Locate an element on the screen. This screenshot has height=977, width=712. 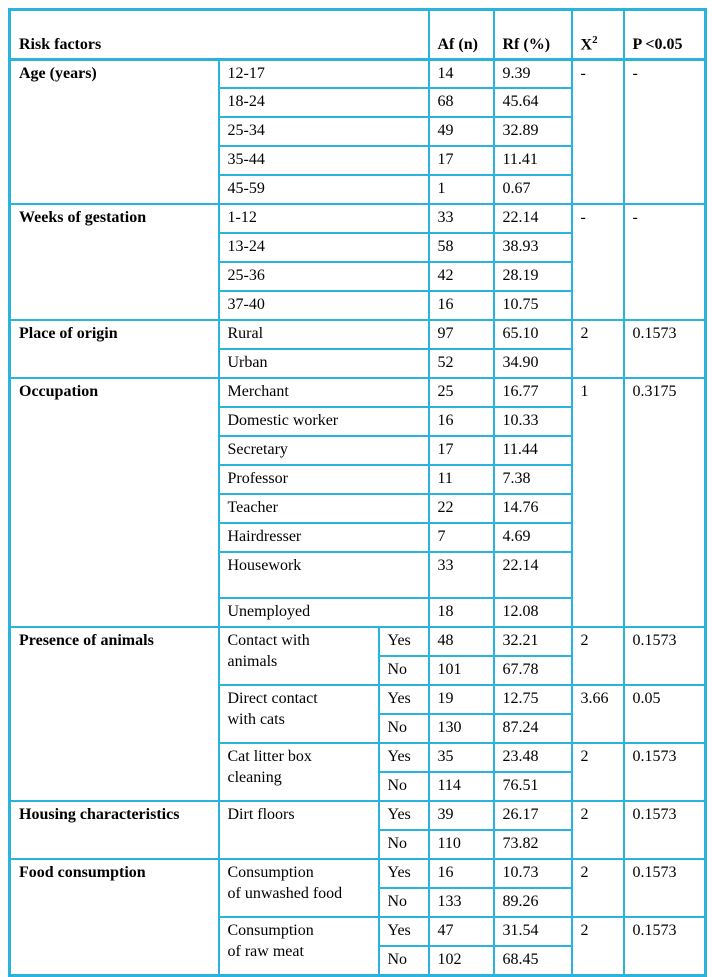
subcategory-cell: Secretary is located at coordinates (323, 451).